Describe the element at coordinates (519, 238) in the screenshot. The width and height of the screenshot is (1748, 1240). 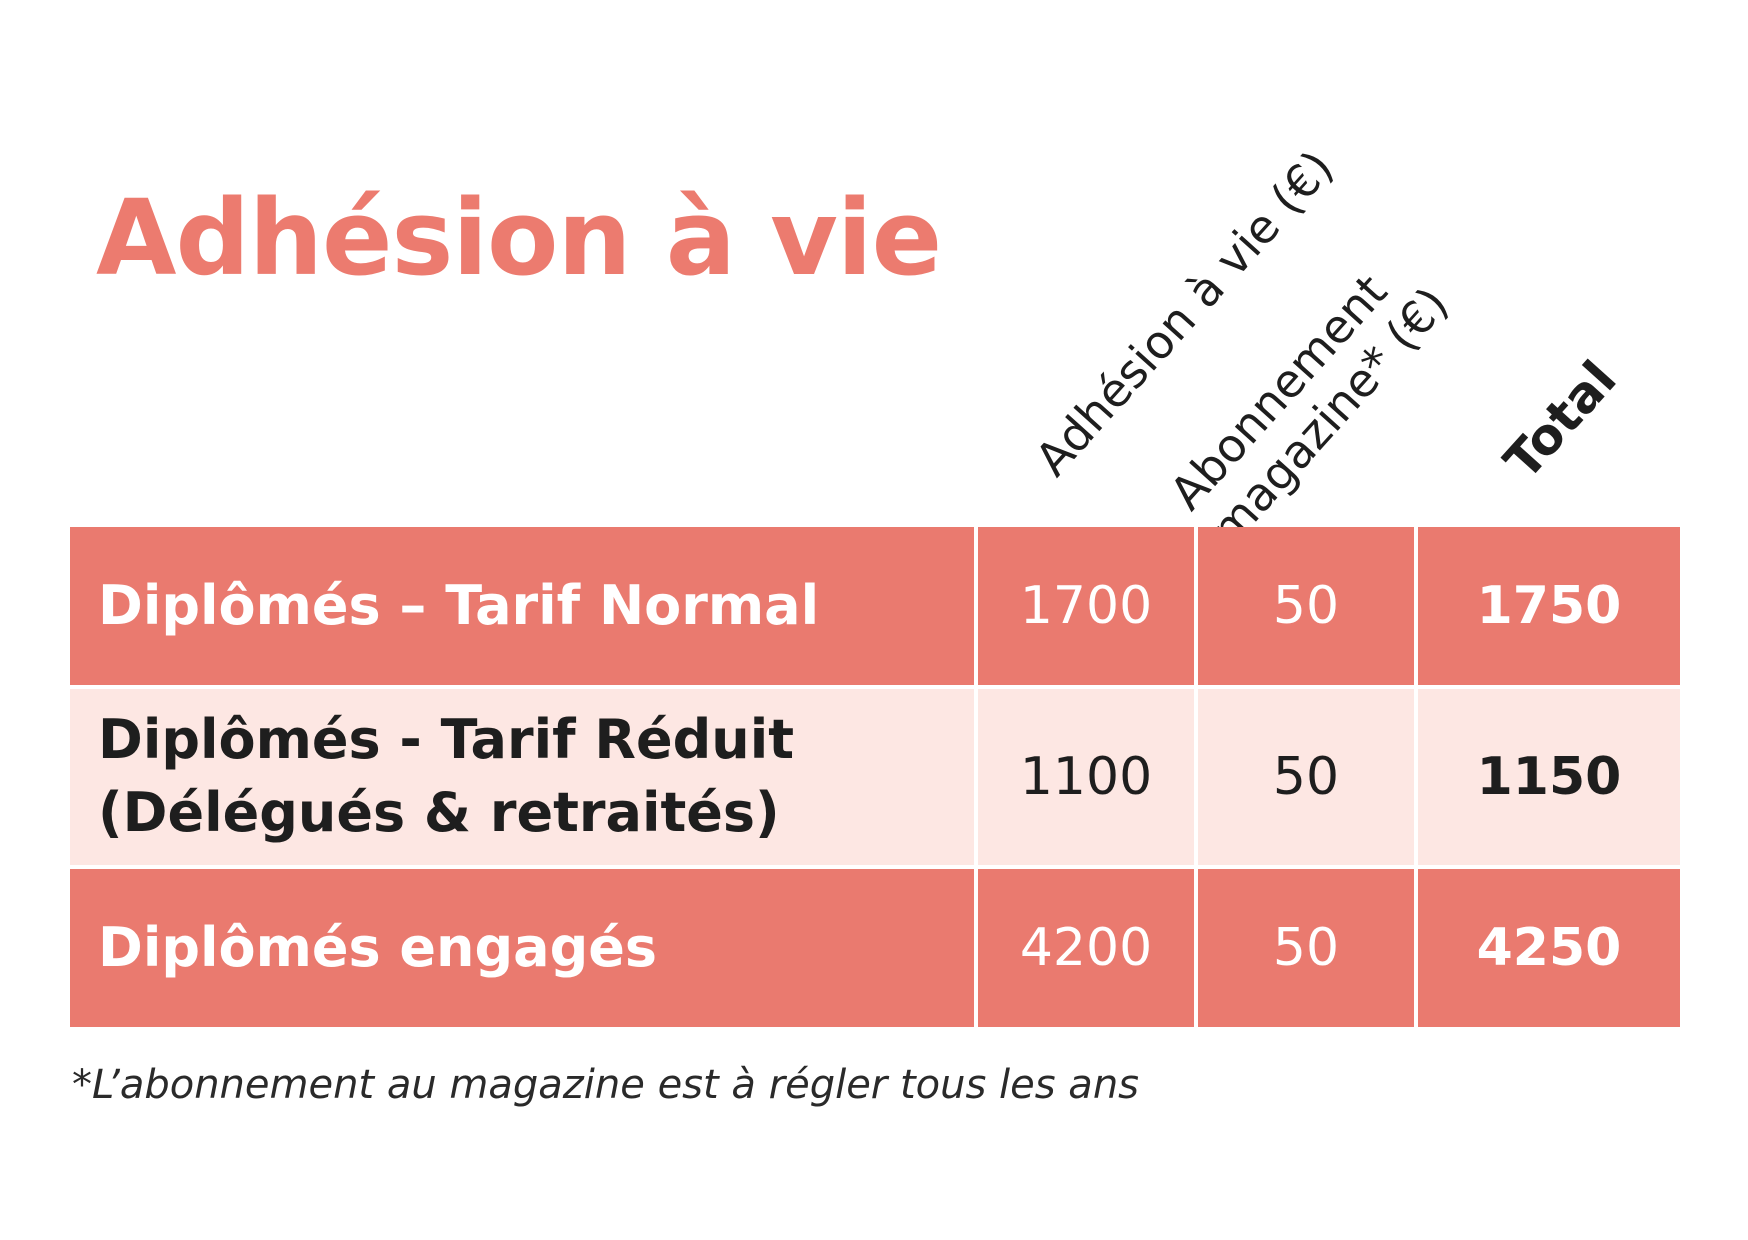
I see `page-title: Adhésion à vie` at that location.